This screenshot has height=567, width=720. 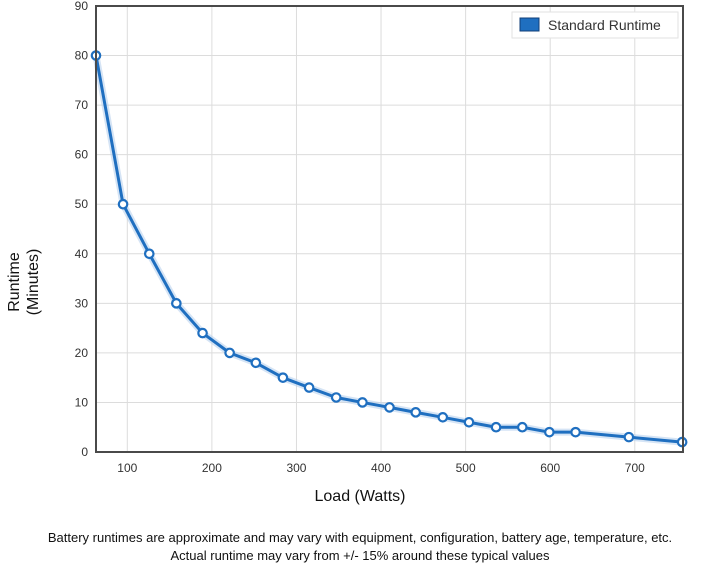 I want to click on x-tick-label: 200, so click(x=212, y=468).